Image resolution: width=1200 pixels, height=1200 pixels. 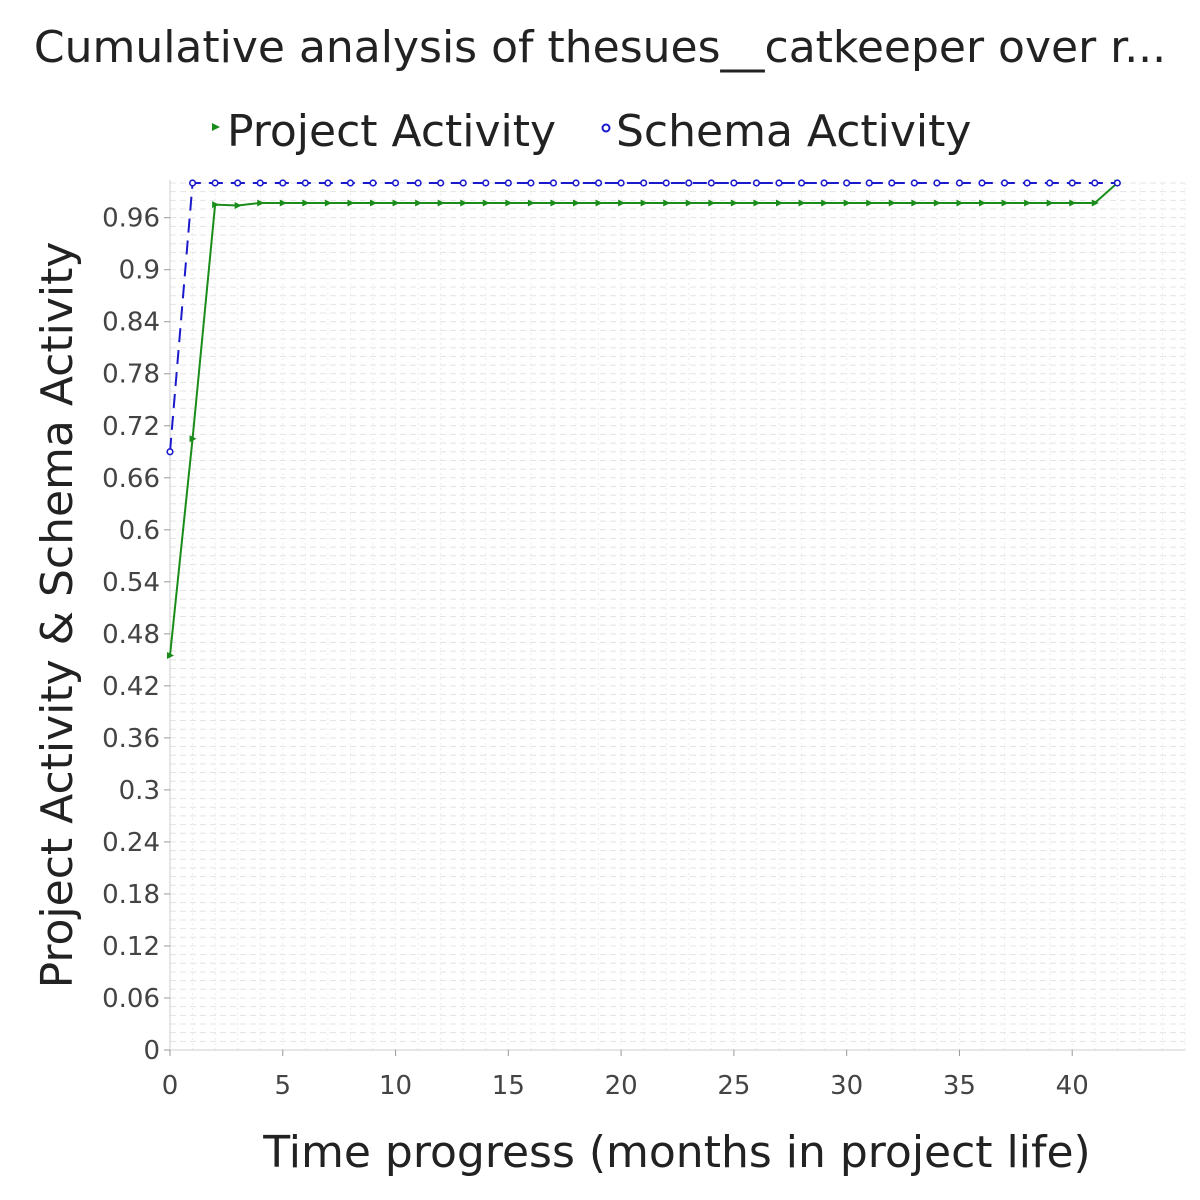 What do you see at coordinates (508, 1086) in the screenshot?
I see `x-tick-label: 15` at bounding box center [508, 1086].